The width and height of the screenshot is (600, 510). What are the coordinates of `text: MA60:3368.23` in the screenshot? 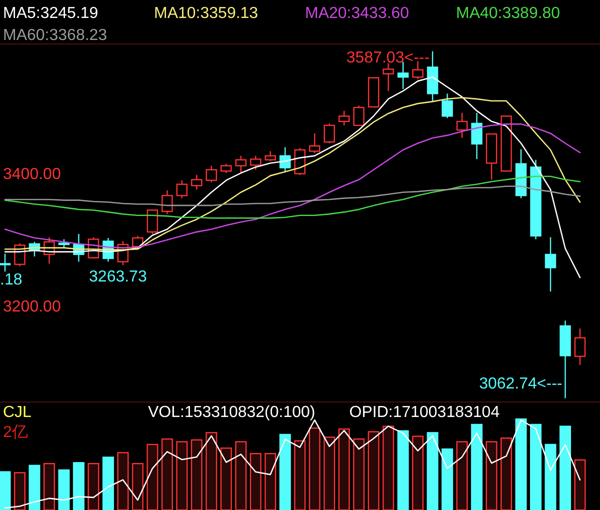 It's located at (55, 35).